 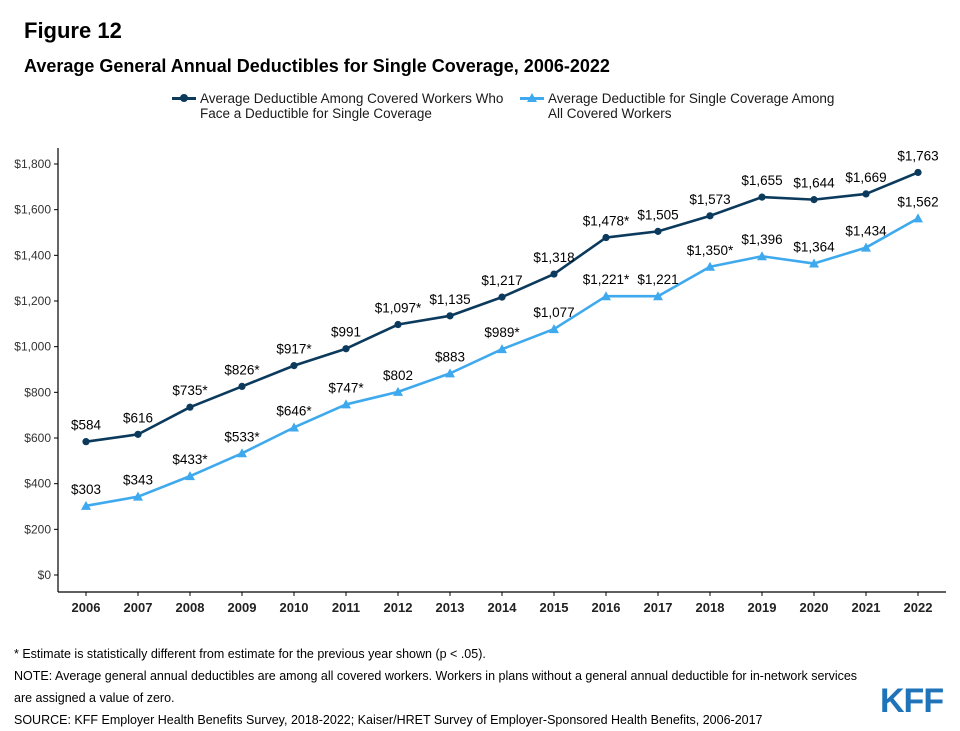 I want to click on x-tick-label: 2011, so click(x=346, y=607).